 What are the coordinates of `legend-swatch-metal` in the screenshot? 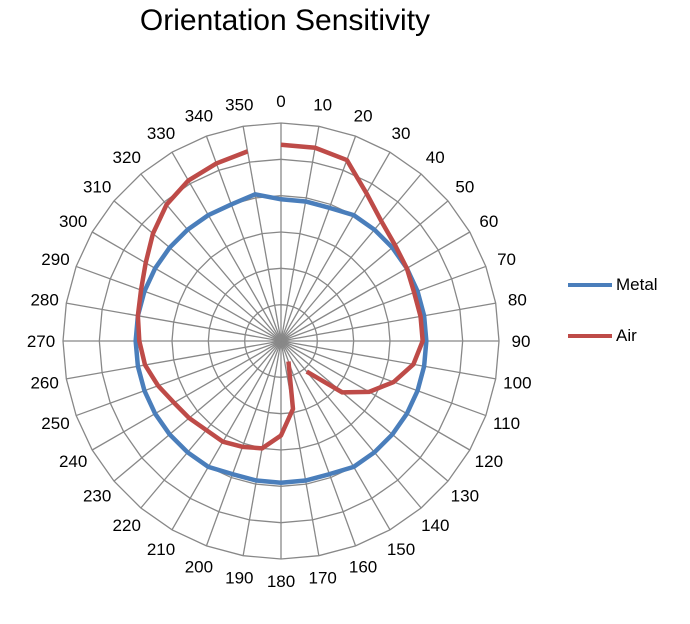 It's located at (590, 285).